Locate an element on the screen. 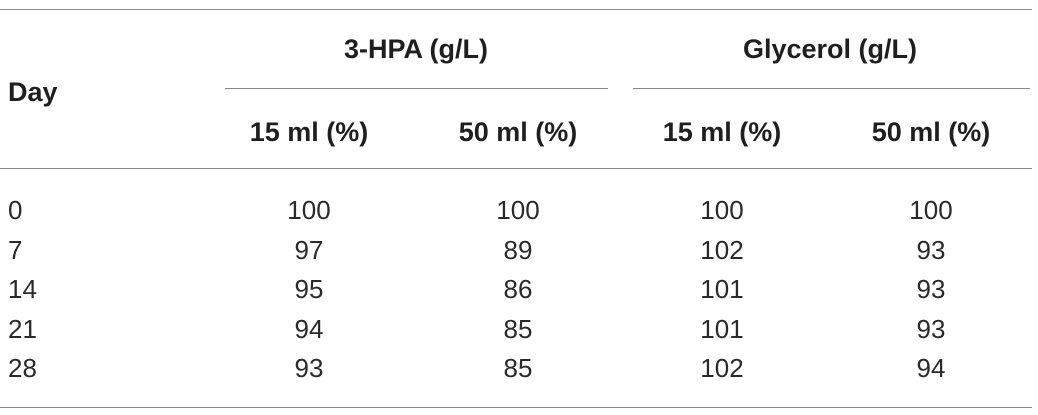 This screenshot has width=1038, height=415. group-header-glycerol: Glycerol (g/L) is located at coordinates (830, 49).